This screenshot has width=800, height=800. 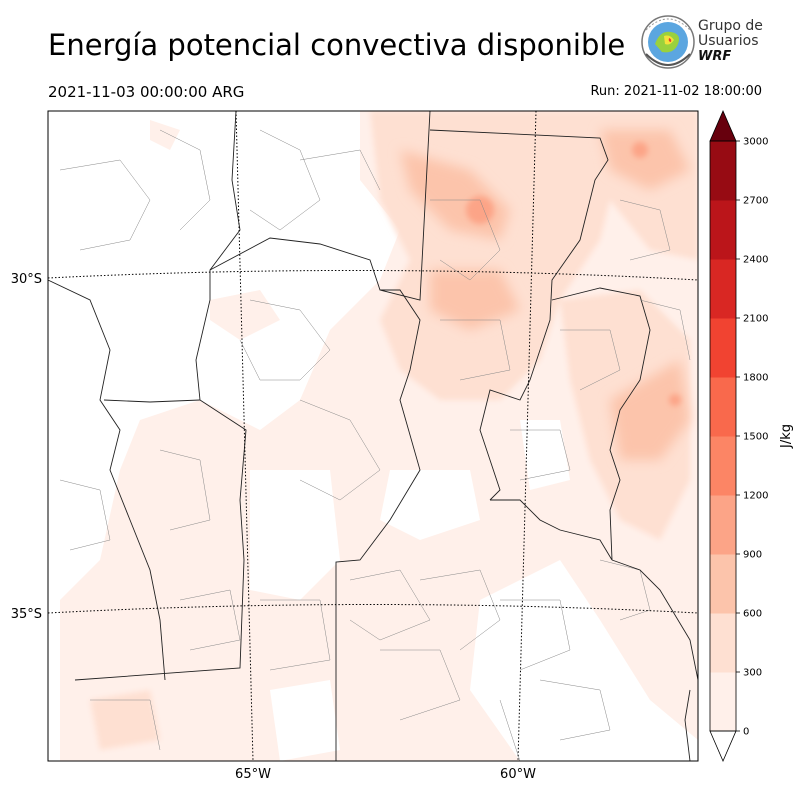 I want to click on colorbar-tick-label: 2700, so click(x=755, y=201).